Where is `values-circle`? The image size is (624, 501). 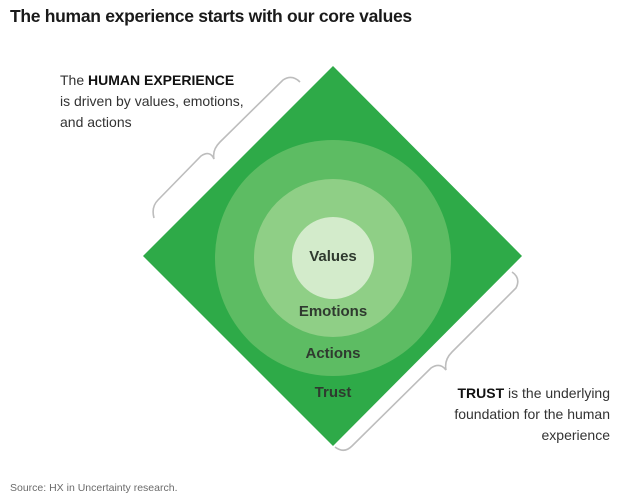
values-circle is located at coordinates (333, 258).